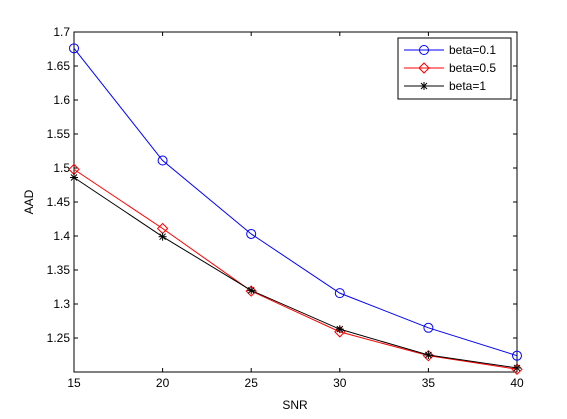  I want to click on legend-item: beta=0.1, so click(450, 50).